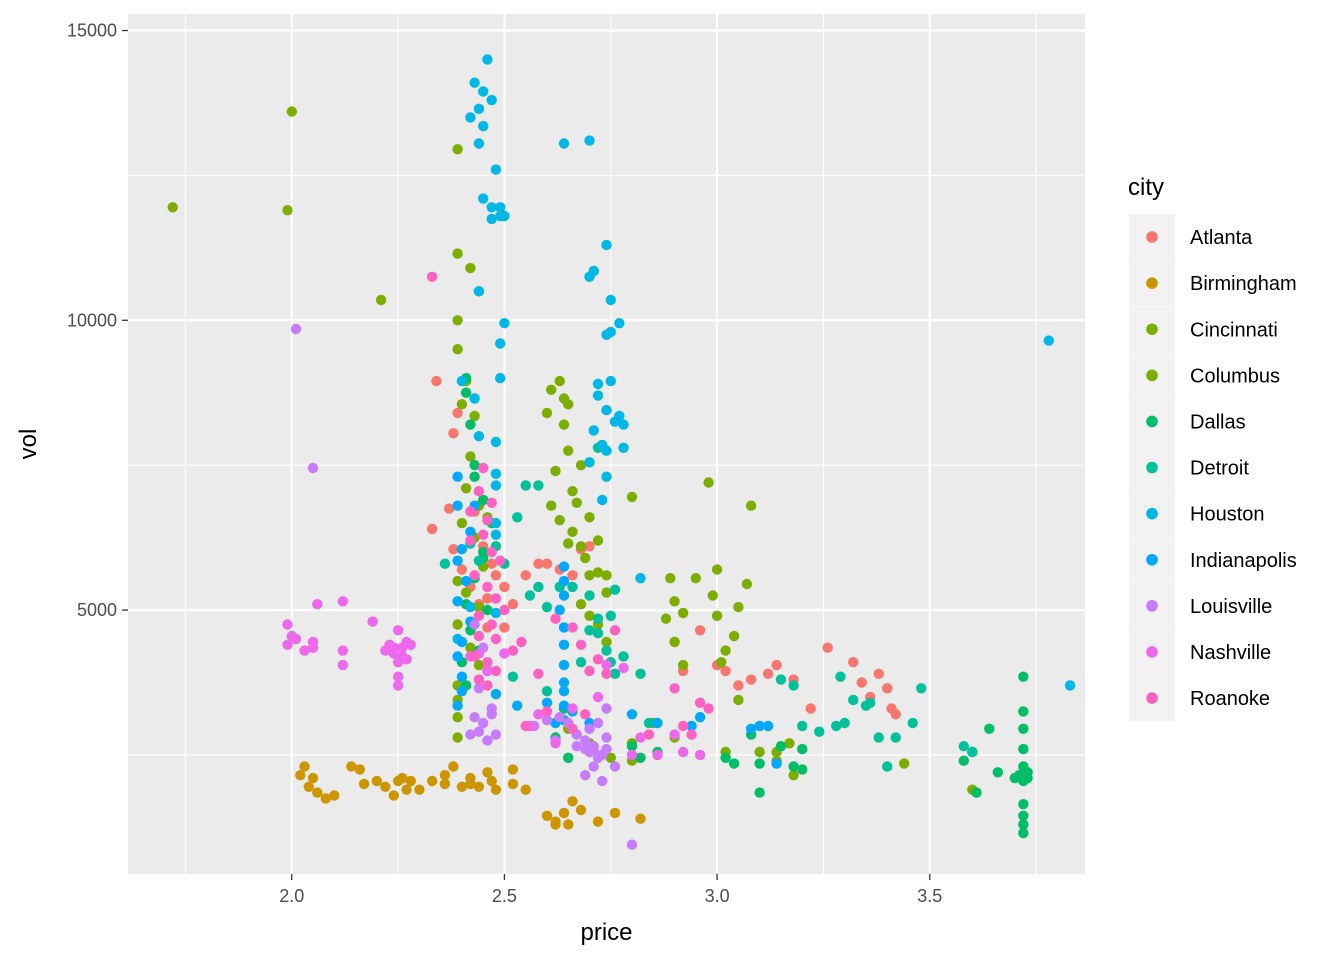 This screenshot has height=965, width=1344. What do you see at coordinates (504, 896) in the screenshot?
I see `x-tick-label: 2.5` at bounding box center [504, 896].